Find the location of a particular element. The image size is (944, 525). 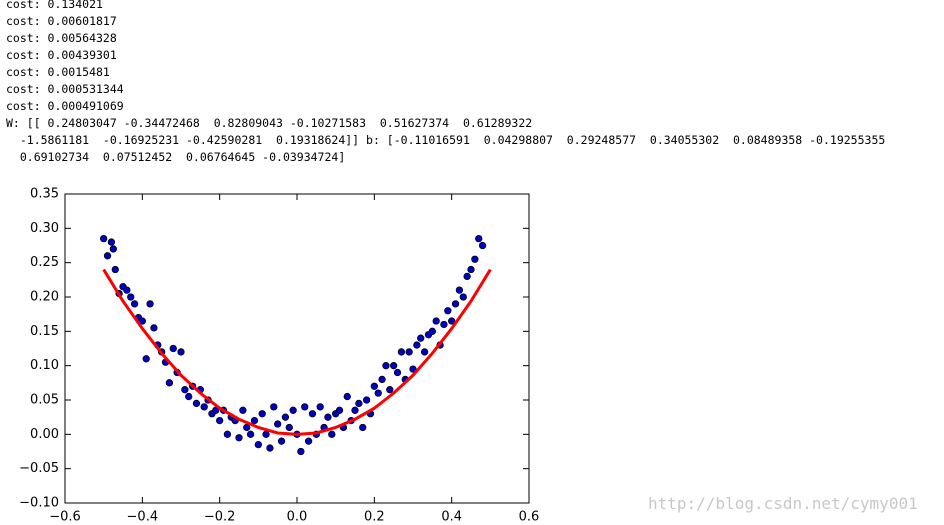

output-line: cost: 0.134021 is located at coordinates (54, 5).